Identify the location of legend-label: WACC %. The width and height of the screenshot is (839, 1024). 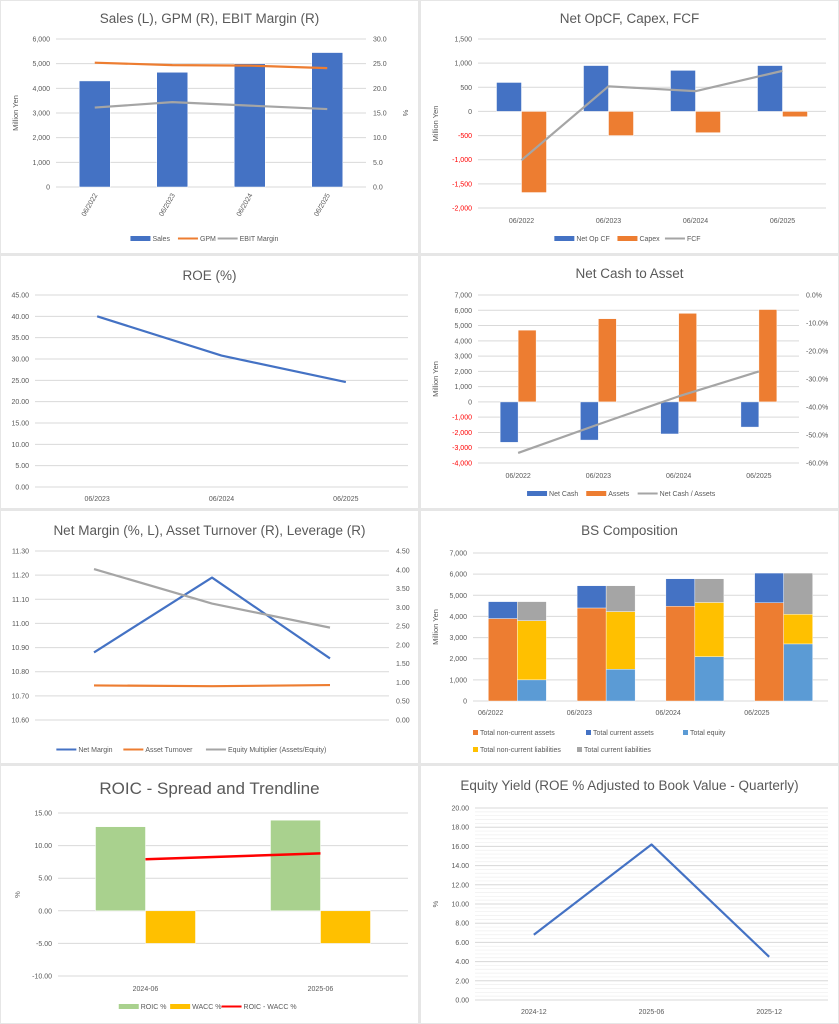
(206, 1007).